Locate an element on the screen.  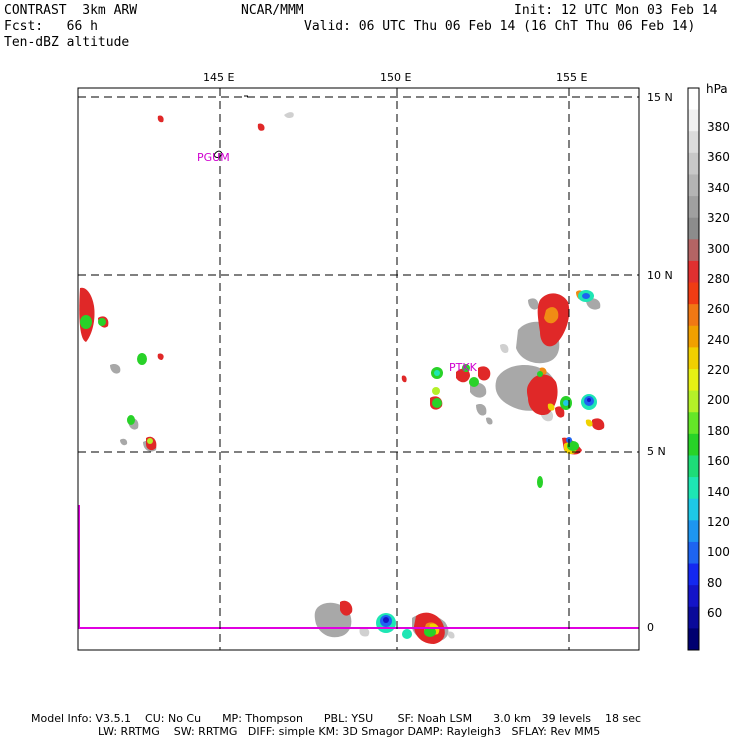
station-label-pgum: PGUM is located at coordinates (213, 157).